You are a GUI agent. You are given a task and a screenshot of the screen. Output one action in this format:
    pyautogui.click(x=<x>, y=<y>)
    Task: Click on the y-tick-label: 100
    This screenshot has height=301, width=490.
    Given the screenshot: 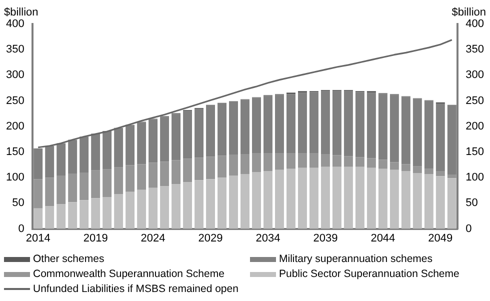 What is the action you would take?
    pyautogui.click(x=15, y=178)
    